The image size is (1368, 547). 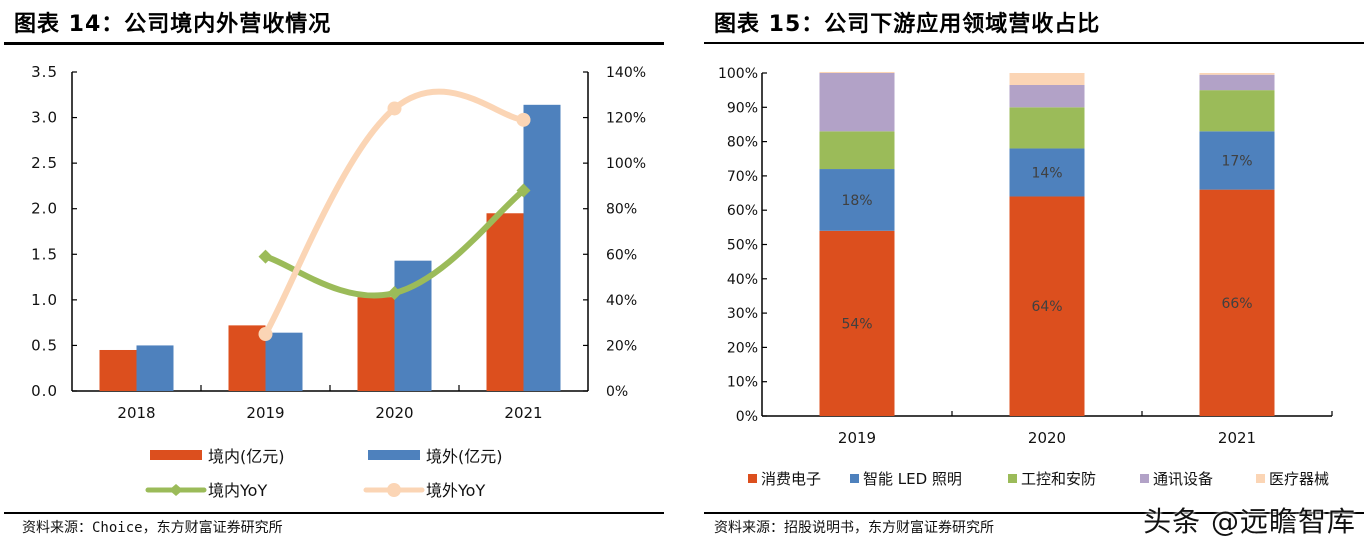 I want to click on legend-telecom-equipment-swatch, so click(x=1144, y=478).